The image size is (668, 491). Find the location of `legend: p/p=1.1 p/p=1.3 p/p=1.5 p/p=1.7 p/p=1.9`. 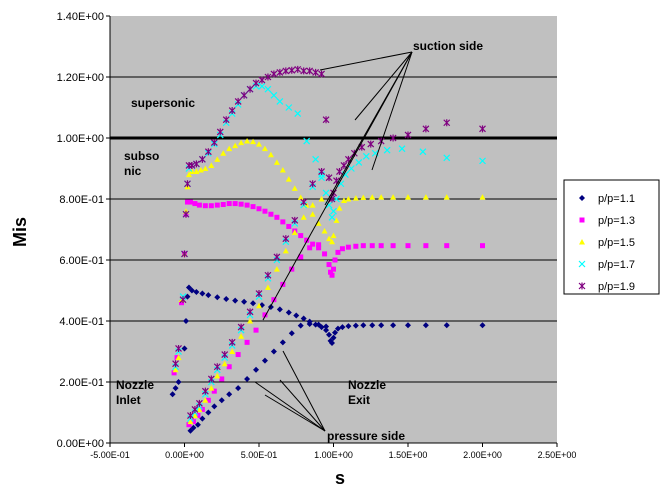

legend: p/p=1.1 p/p=1.3 p/p=1.5 p/p=1.7 p/p=1.9 is located at coordinates (611, 237).